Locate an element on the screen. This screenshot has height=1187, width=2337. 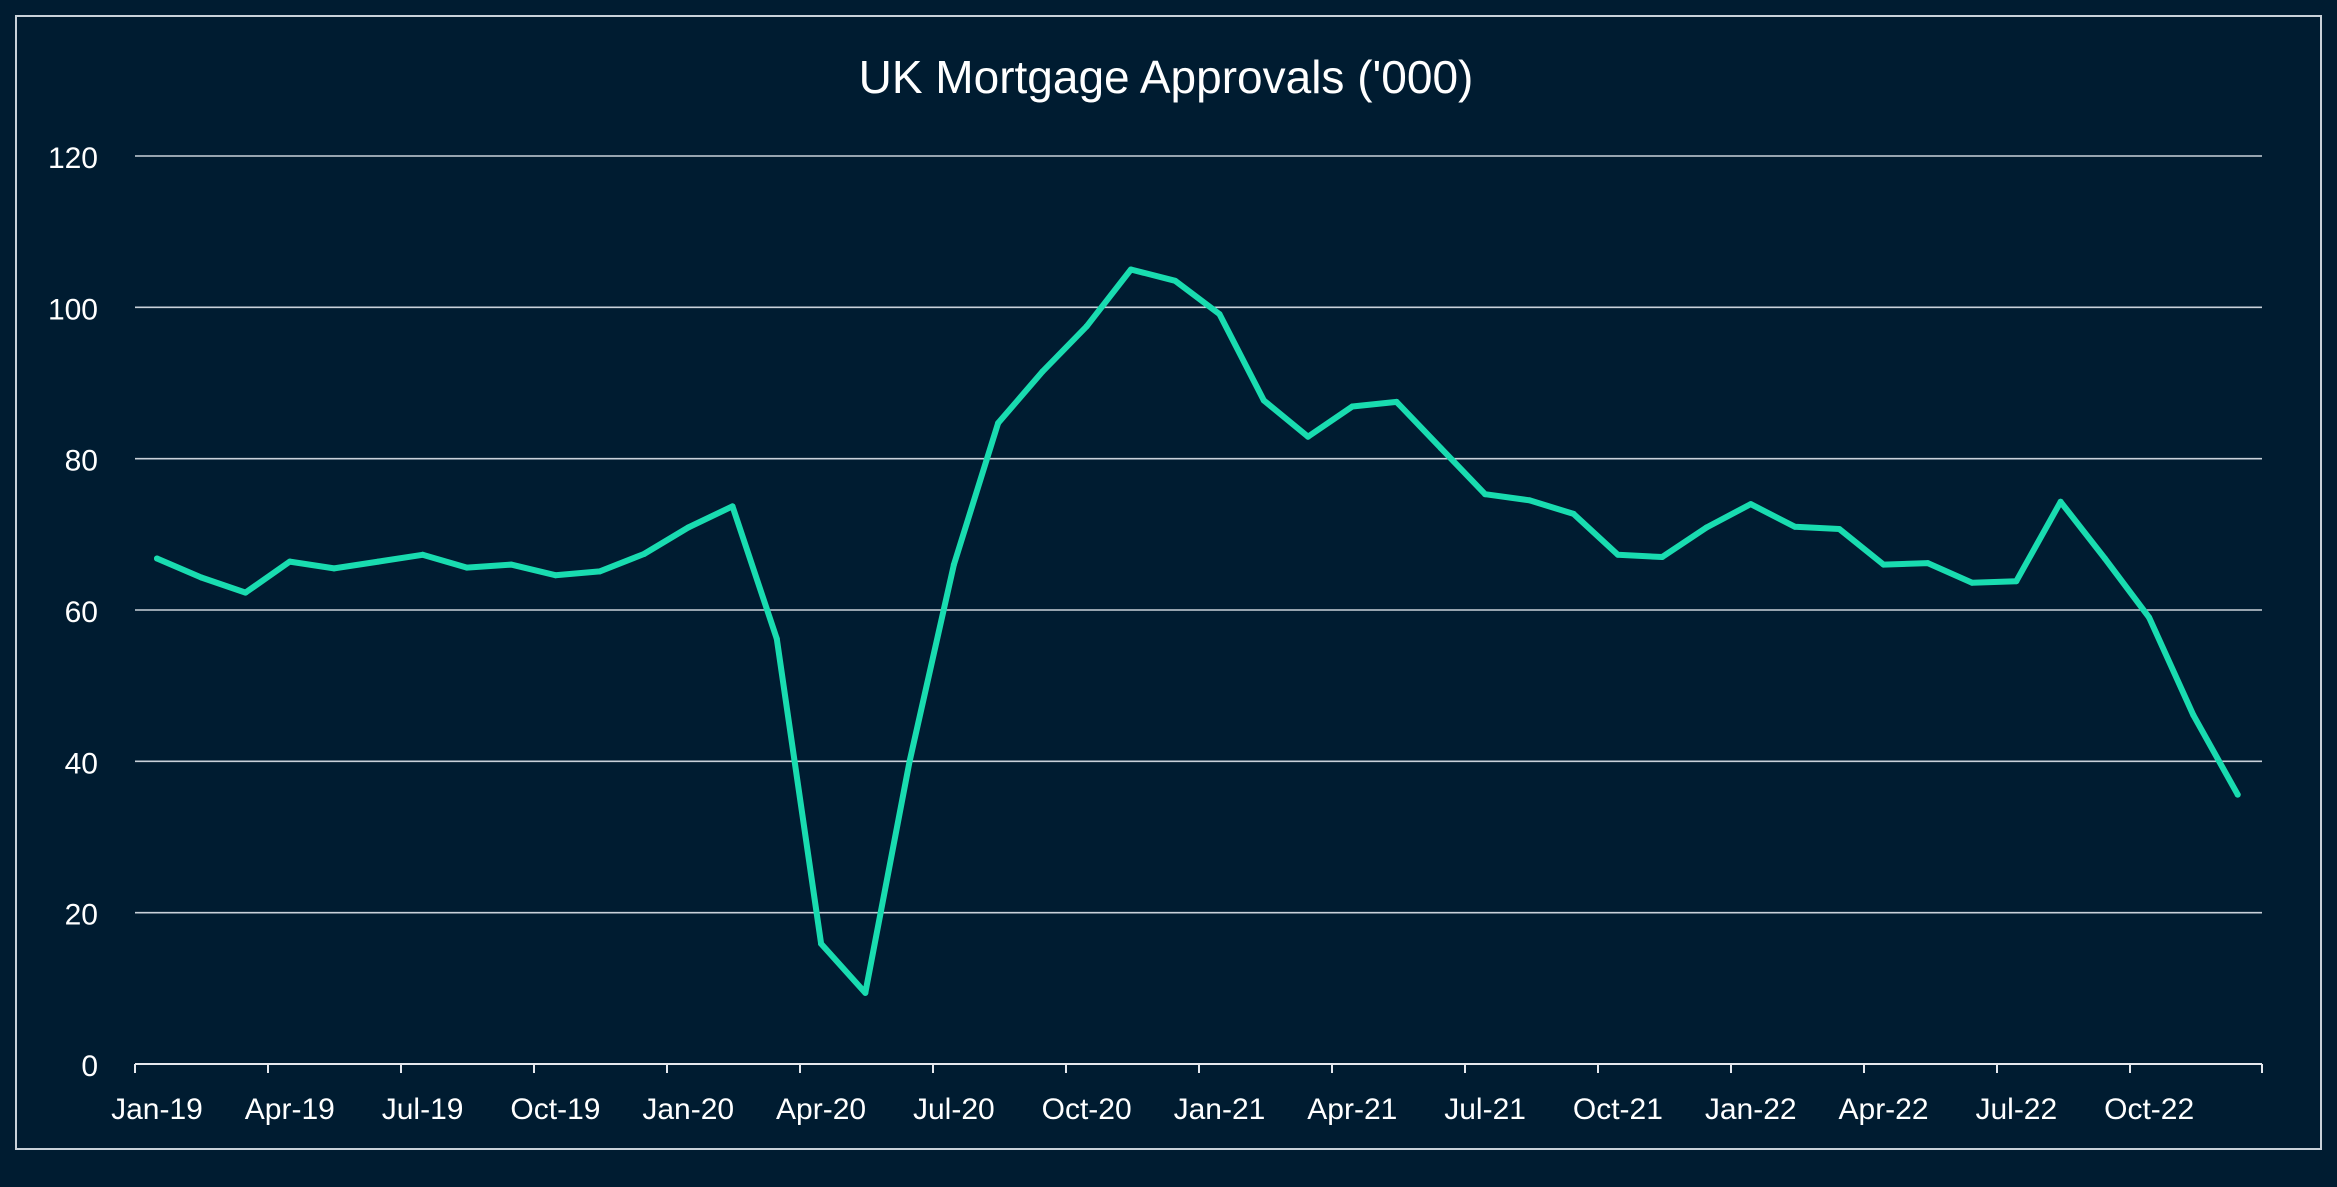
x-tick-label: Apr-22 is located at coordinates (1884, 1109).